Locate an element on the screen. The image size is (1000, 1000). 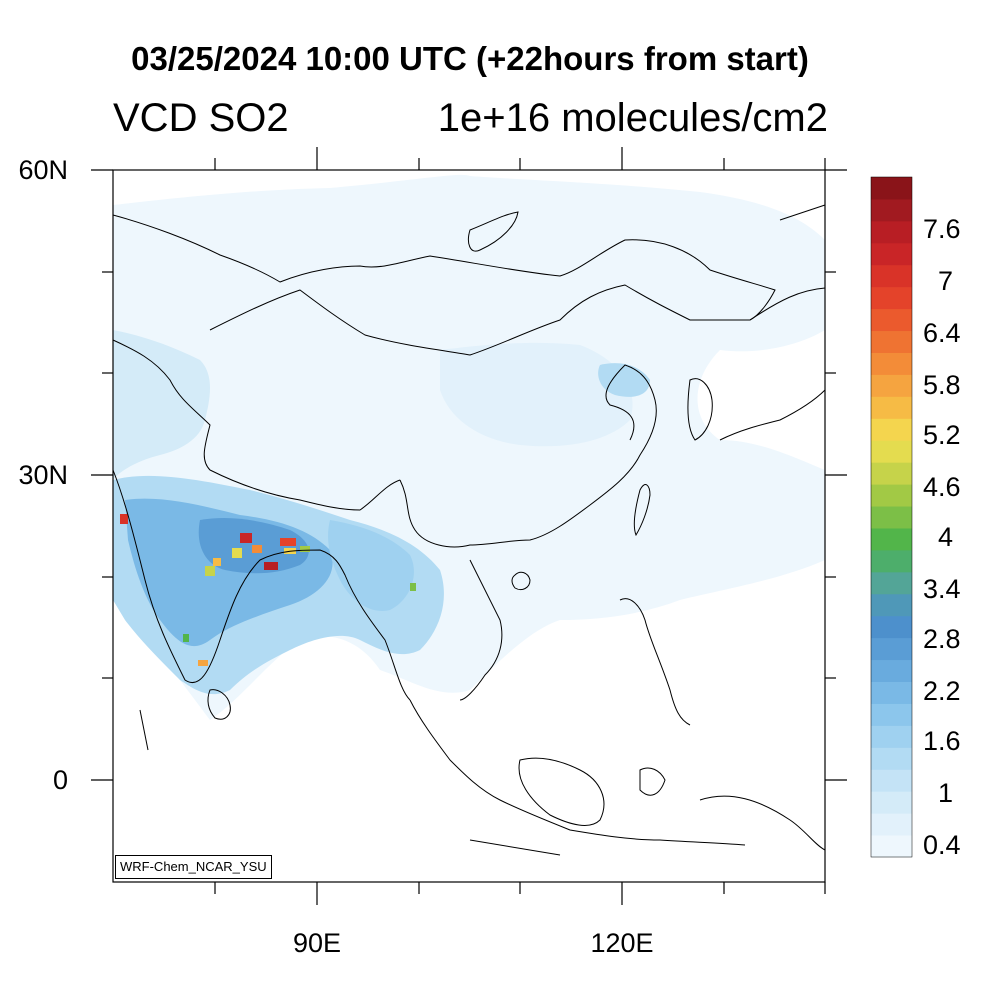
colorbar-label: 2.8 is located at coordinates (942, 639).